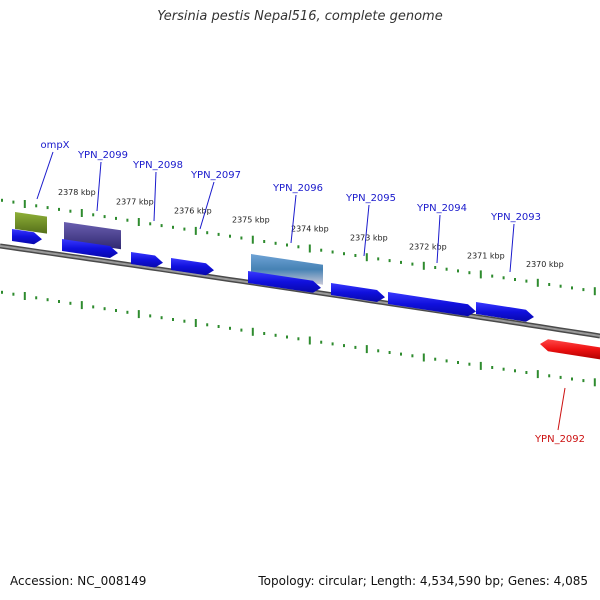  What do you see at coordinates (54, 145) in the screenshot?
I see `gene-label-ompx: ompX` at bounding box center [54, 145].